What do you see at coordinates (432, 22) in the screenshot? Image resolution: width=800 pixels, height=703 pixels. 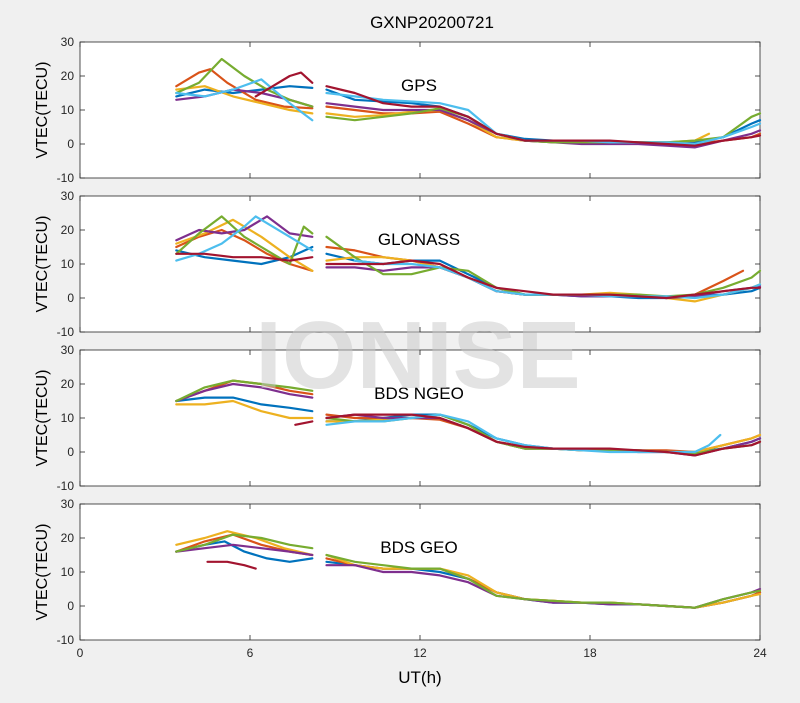 I see `figure-title: GXNP20200721` at bounding box center [432, 22].